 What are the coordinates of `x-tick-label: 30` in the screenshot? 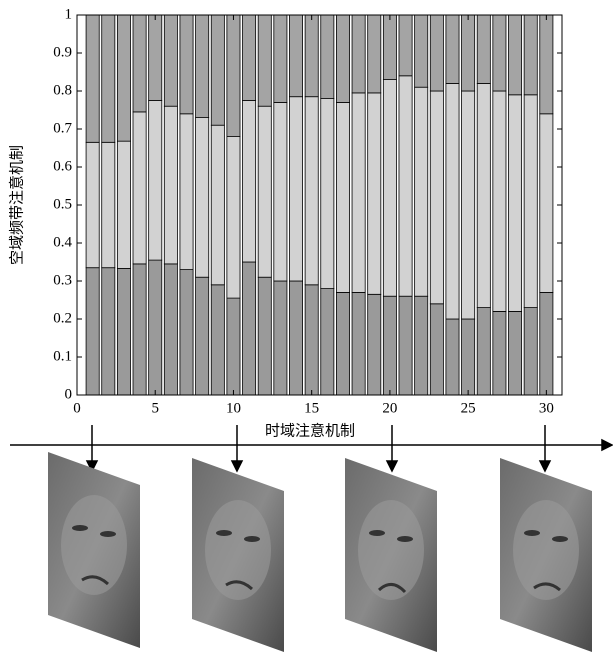 It's located at (546, 408).